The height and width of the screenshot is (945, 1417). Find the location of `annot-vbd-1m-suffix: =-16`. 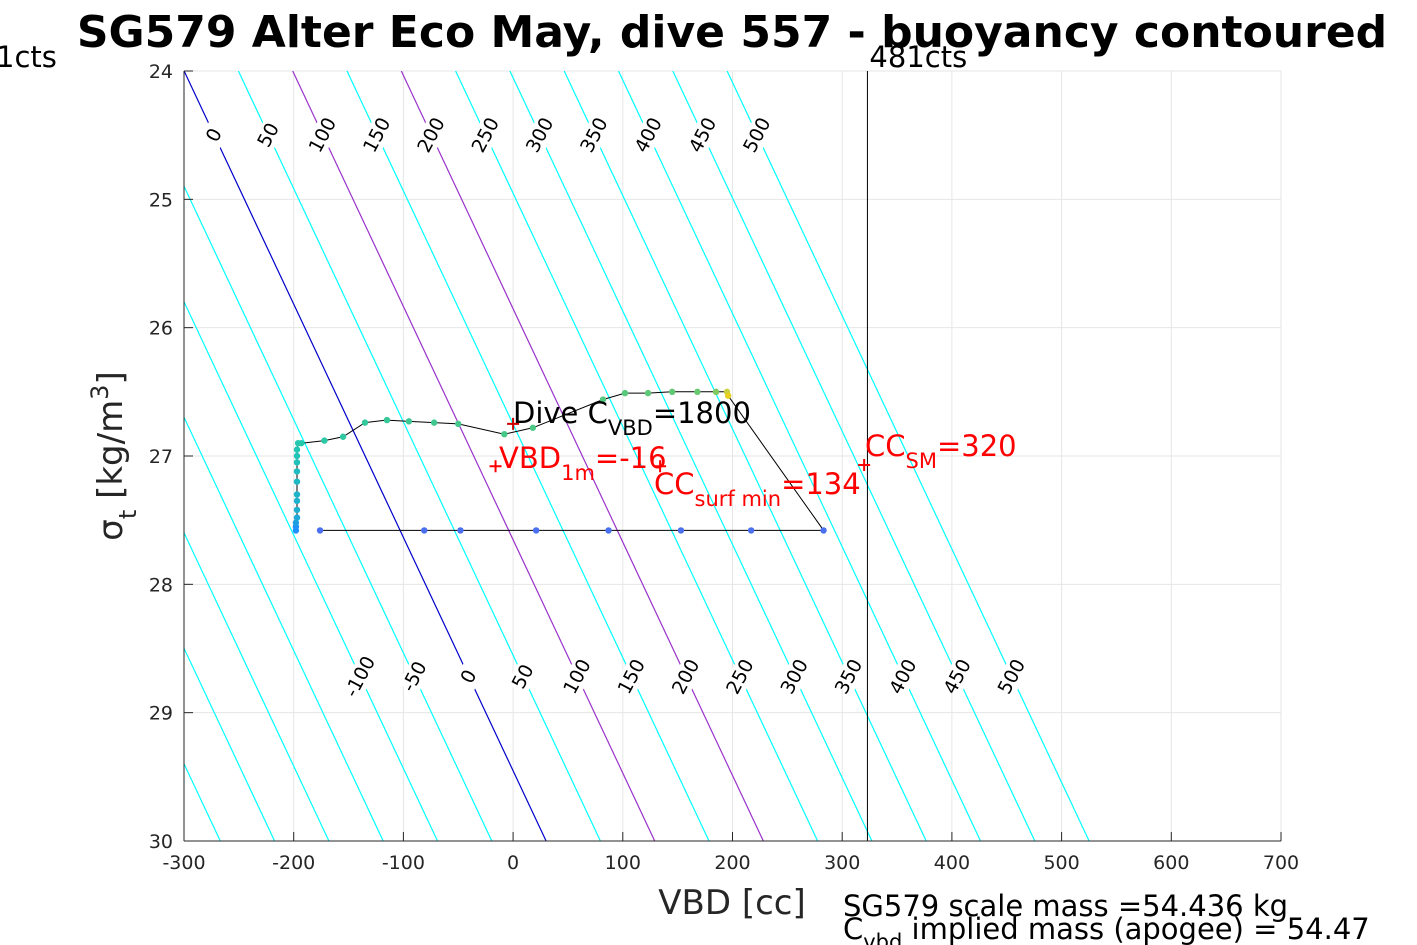

annot-vbd-1m-suffix: =-16 is located at coordinates (631, 458).